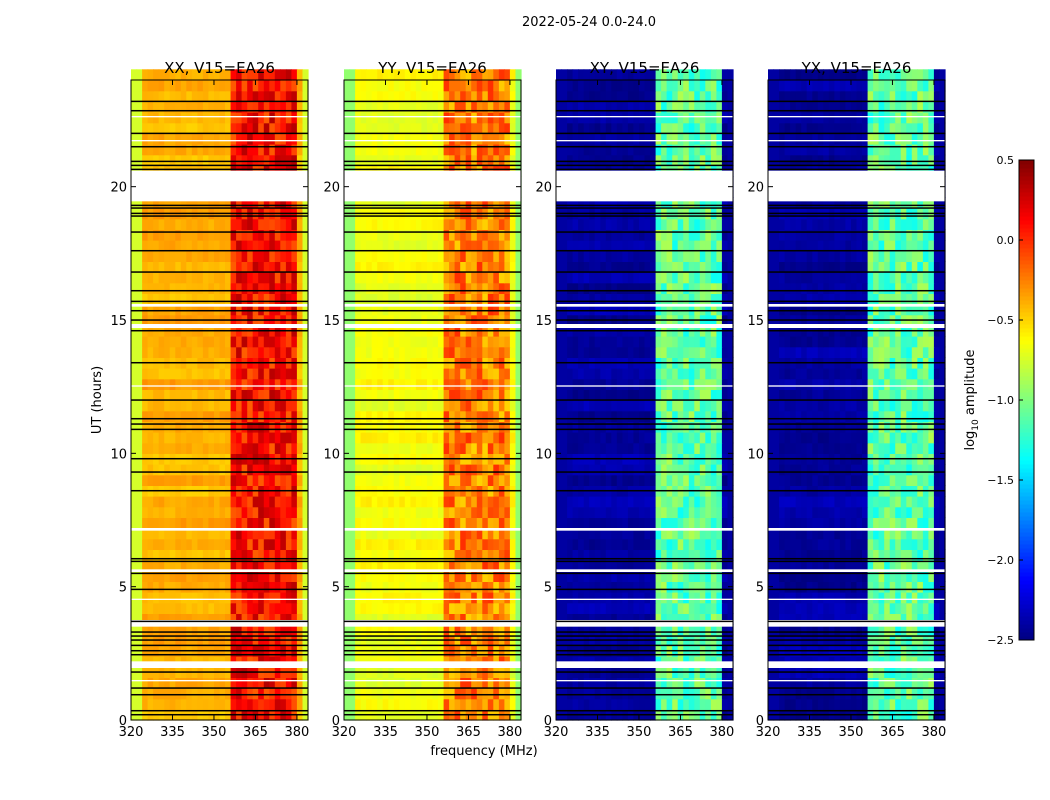  I want to click on y-tick-label: 10, so click(331, 454).